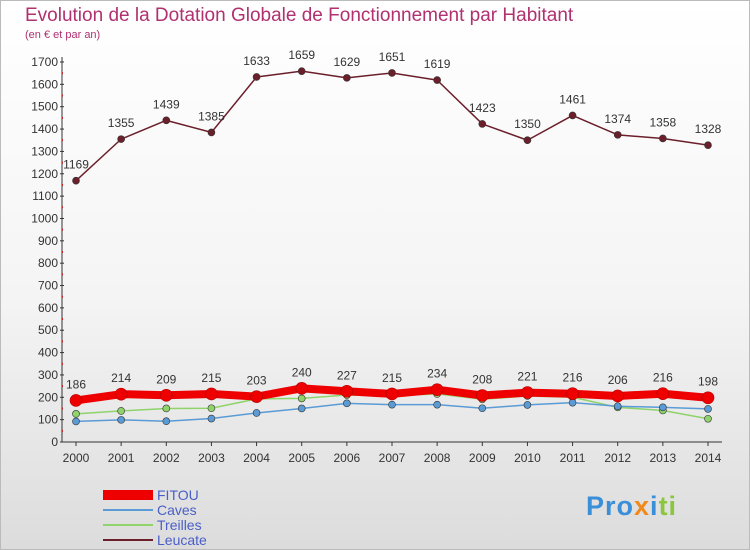 Image resolution: width=750 pixels, height=550 pixels. What do you see at coordinates (301, 458) in the screenshot?
I see `x-tick-label: 2005` at bounding box center [301, 458].